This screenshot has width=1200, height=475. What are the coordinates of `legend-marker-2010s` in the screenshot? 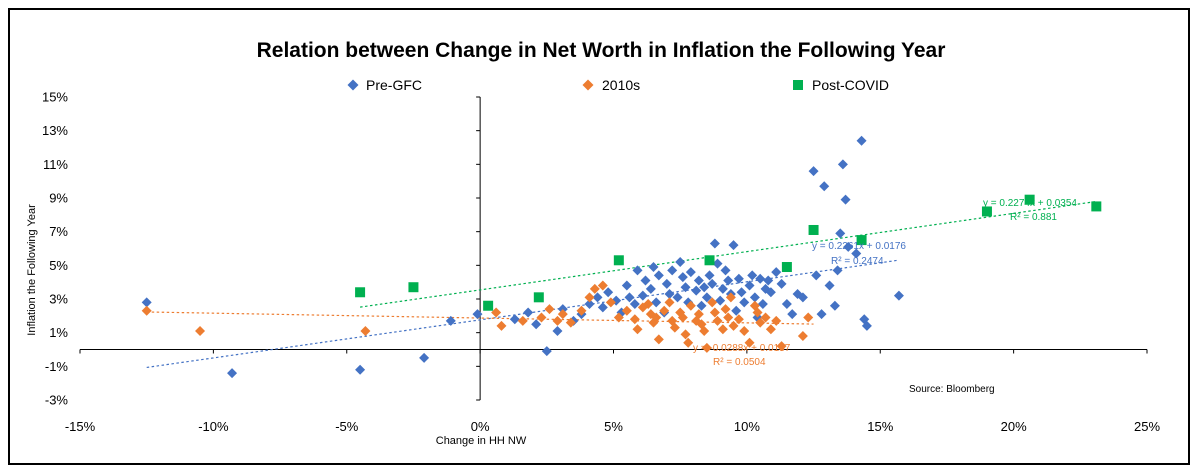 It's located at (588, 85).